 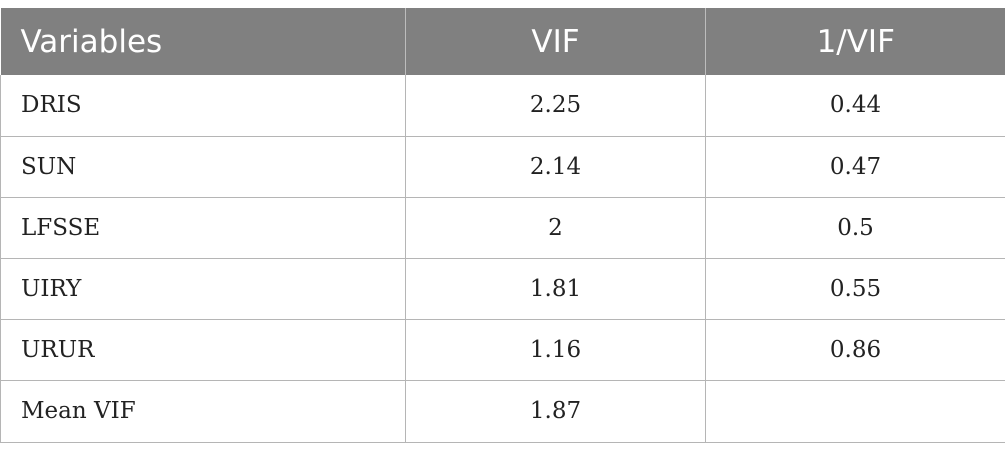 I want to click on table-row: DRIS 2.25 0.44, so click(x=502, y=106).